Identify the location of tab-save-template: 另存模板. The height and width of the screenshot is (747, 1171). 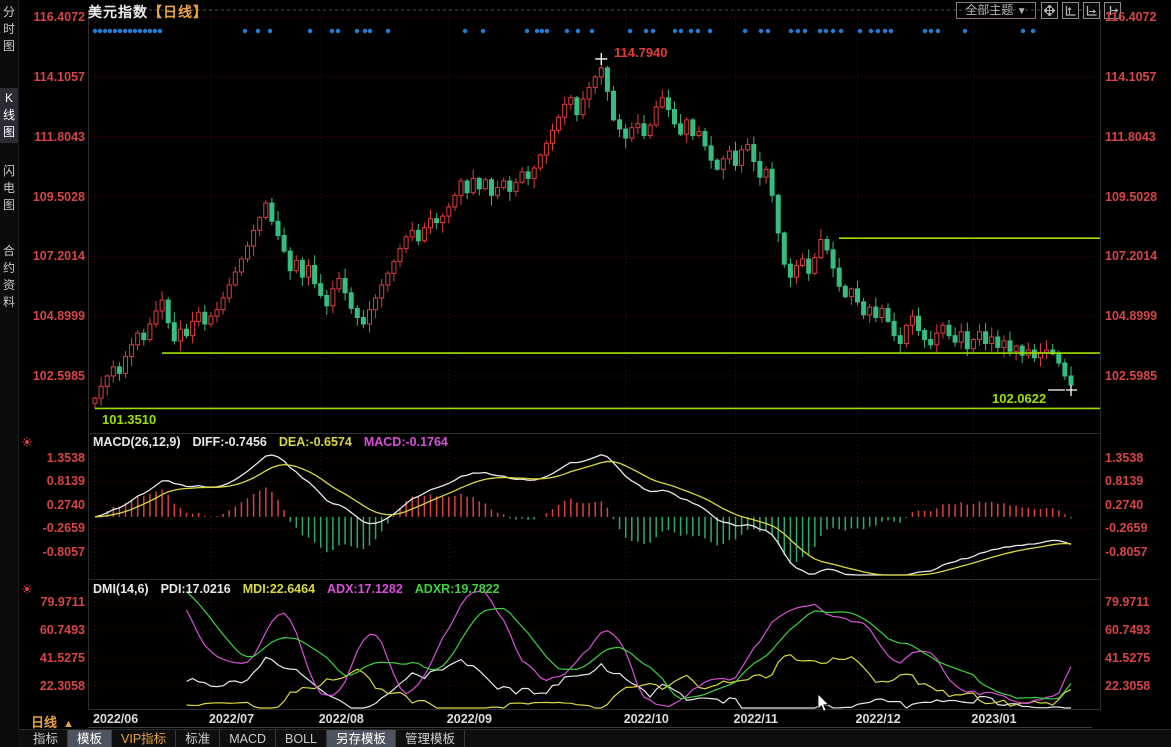
(361, 738).